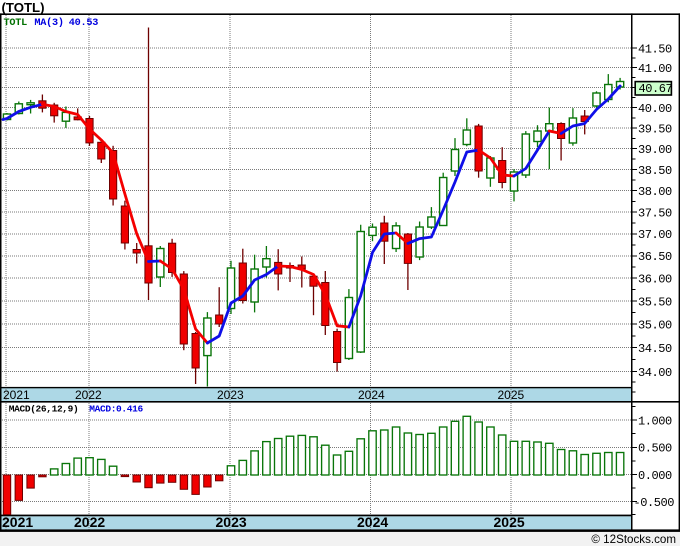 The width and height of the screenshot is (680, 551). I want to click on svg-text: 35.00, so click(655, 325).